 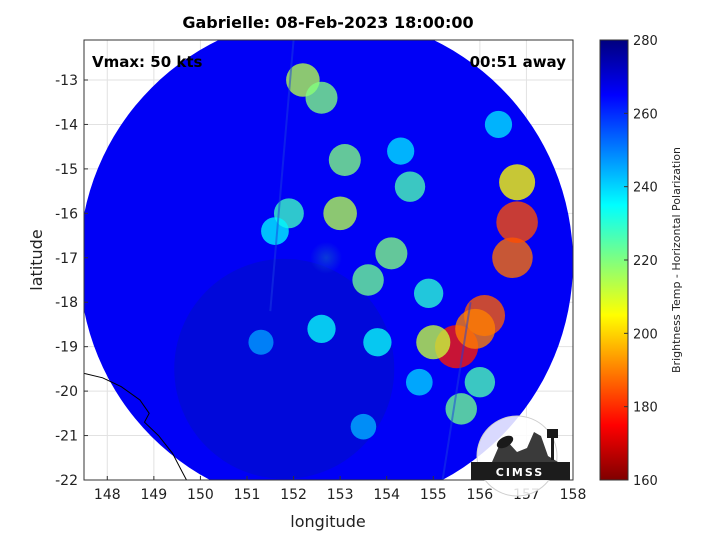 What do you see at coordinates (614, 260) in the screenshot?
I see `colorbar` at bounding box center [614, 260].